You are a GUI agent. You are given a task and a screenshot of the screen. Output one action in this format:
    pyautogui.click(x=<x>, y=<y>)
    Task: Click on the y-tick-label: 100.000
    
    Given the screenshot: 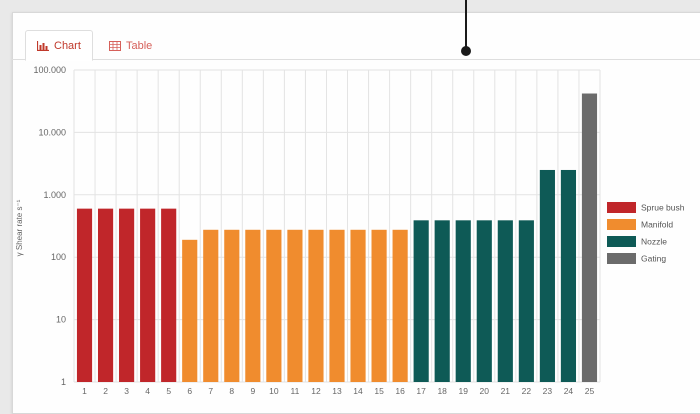 What is the action you would take?
    pyautogui.click(x=49, y=70)
    